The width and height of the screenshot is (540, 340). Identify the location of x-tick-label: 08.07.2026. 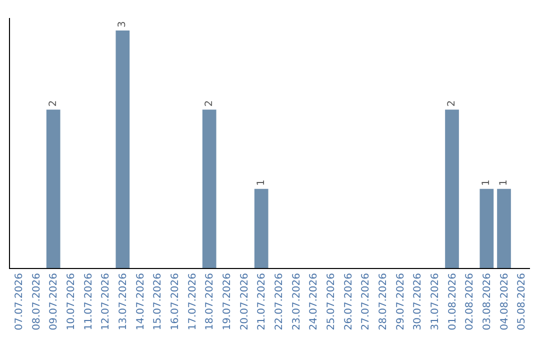
(36, 301).